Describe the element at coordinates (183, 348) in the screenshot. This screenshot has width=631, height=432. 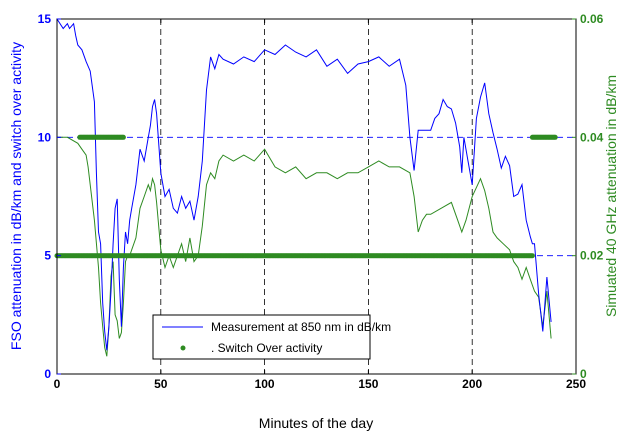
I see `legend-marker-switch` at that location.